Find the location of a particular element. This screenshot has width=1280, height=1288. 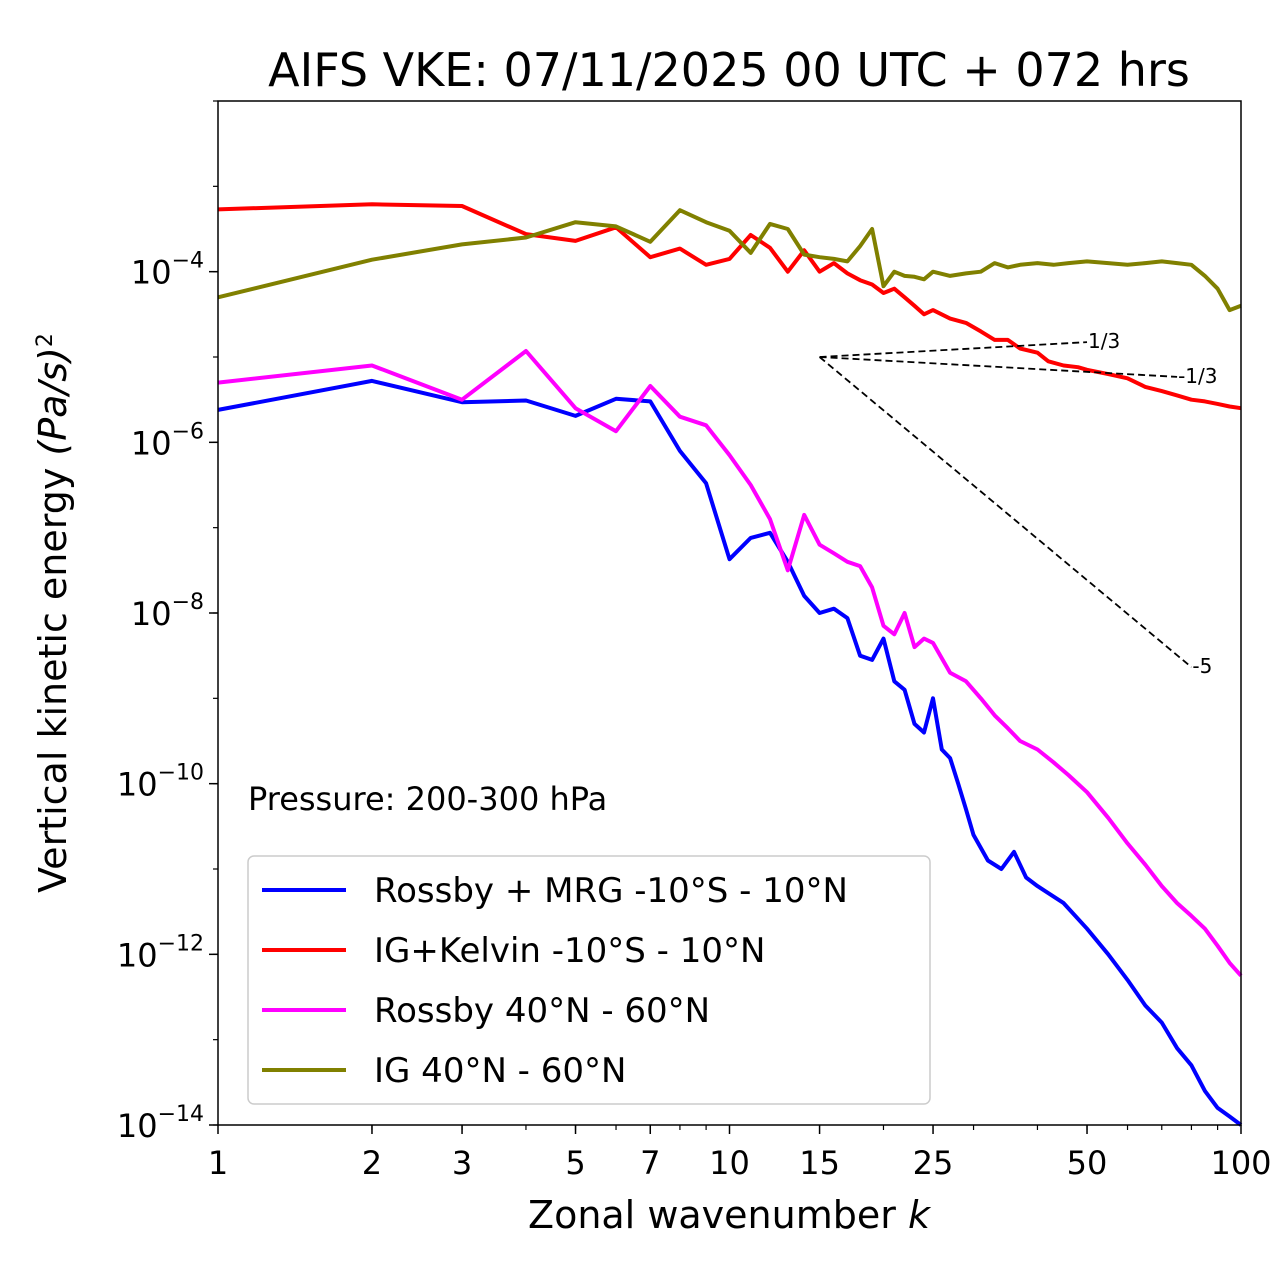

y-axis-ticks: 10⁻⁴ 10⁻⁶ 10⁻⁸ 10⁻¹⁰ 10⁻¹² 10⁻¹⁴ is located at coordinates (167, 622).